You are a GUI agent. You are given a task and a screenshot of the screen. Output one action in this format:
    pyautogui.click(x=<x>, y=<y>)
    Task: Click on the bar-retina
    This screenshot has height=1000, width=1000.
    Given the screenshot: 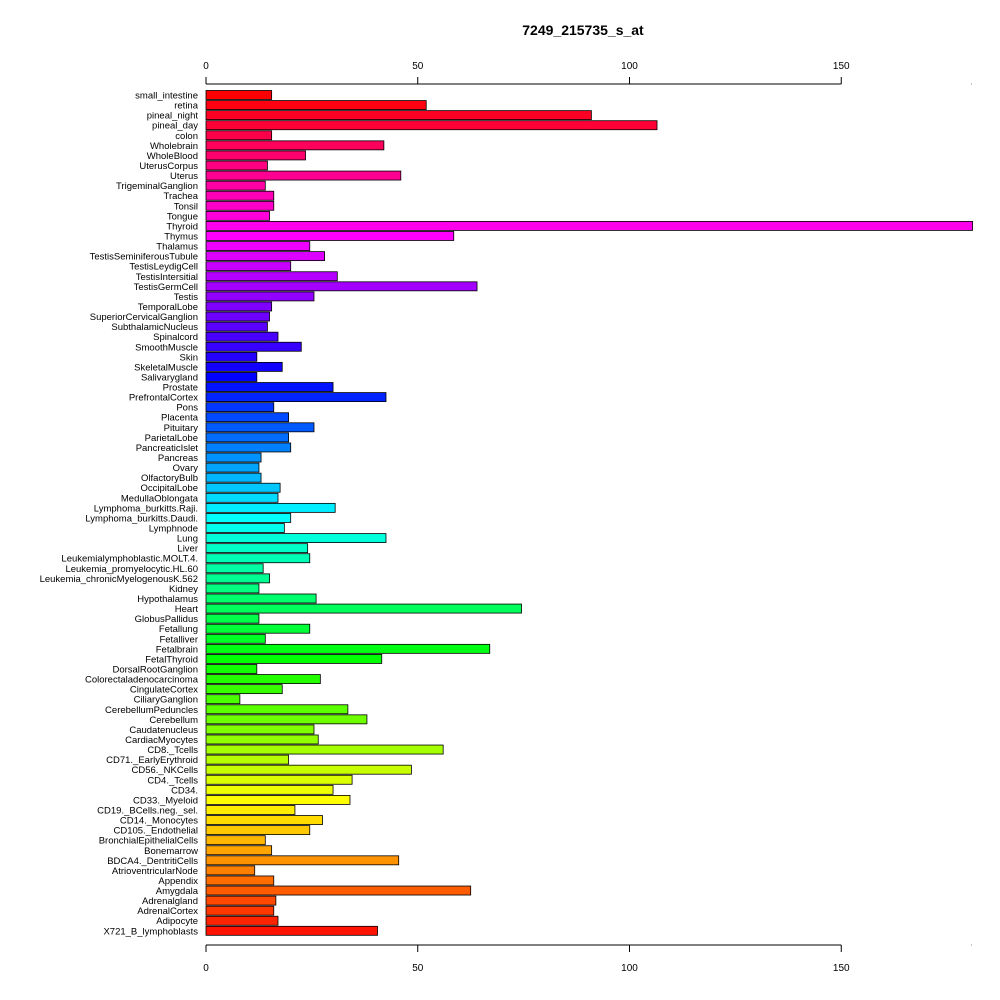 What is the action you would take?
    pyautogui.click(x=316, y=105)
    